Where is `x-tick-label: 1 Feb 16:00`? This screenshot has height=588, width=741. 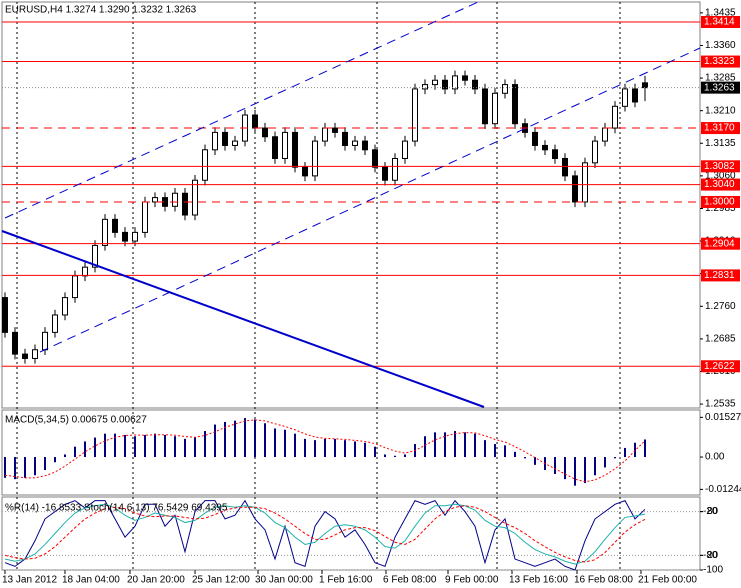
x-tick-label: 1 Feb 16:00 is located at coordinates (346, 580).